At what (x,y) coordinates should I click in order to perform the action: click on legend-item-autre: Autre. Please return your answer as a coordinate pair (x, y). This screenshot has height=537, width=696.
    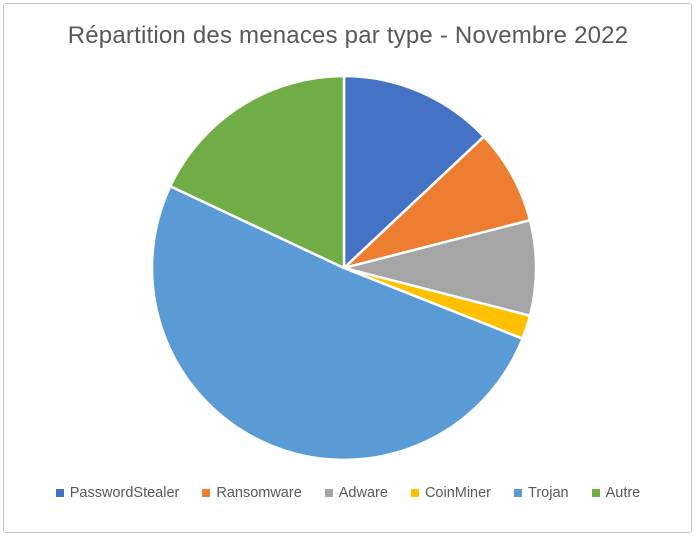
    Looking at the image, I should click on (616, 493).